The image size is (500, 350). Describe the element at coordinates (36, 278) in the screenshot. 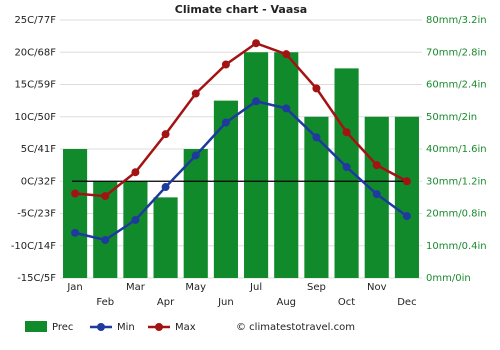

I see `y-tick-label: -15C/5F` at that location.